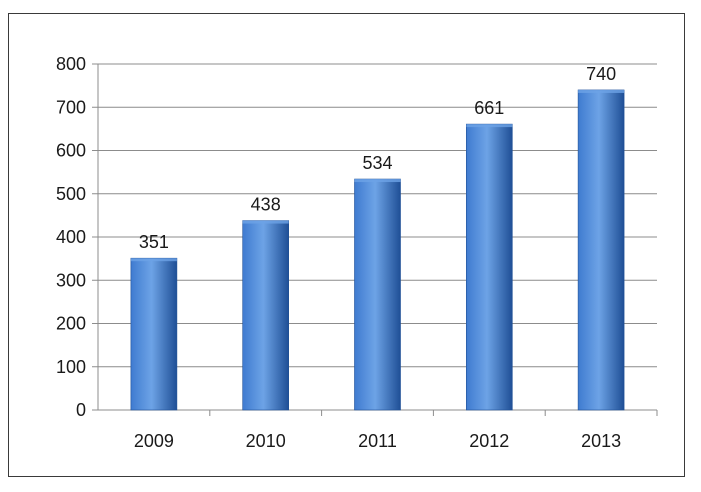 The height and width of the screenshot is (492, 701). I want to click on y-tick-label: 200, so click(71, 324).